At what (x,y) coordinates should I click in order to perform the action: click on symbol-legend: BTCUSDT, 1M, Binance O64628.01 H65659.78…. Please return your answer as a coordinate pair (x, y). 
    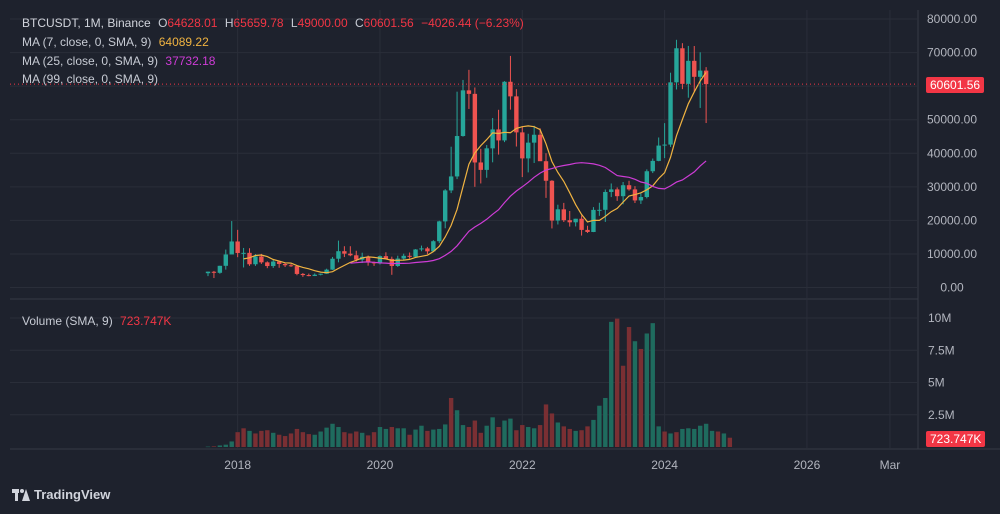
    Looking at the image, I should click on (275, 23).